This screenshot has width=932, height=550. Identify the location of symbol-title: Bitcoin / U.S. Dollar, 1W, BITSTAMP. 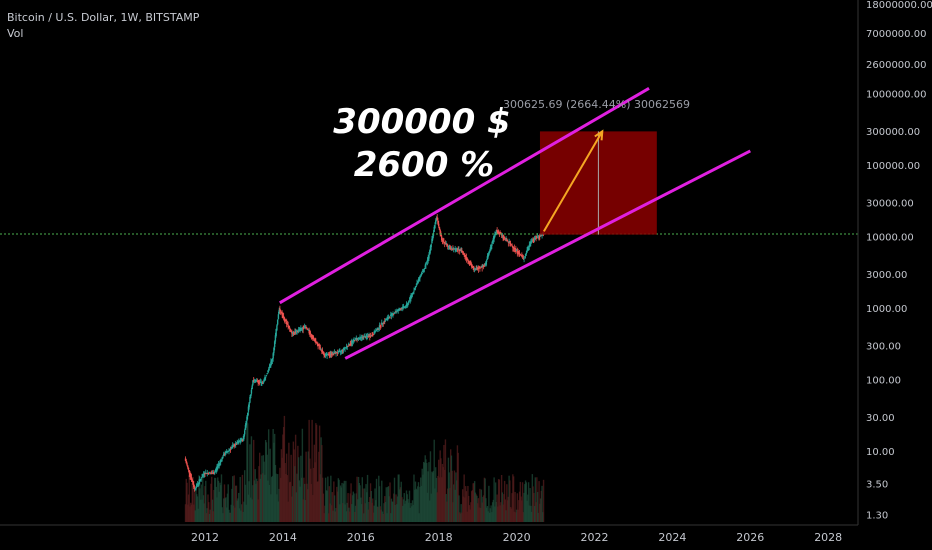
(103, 17).